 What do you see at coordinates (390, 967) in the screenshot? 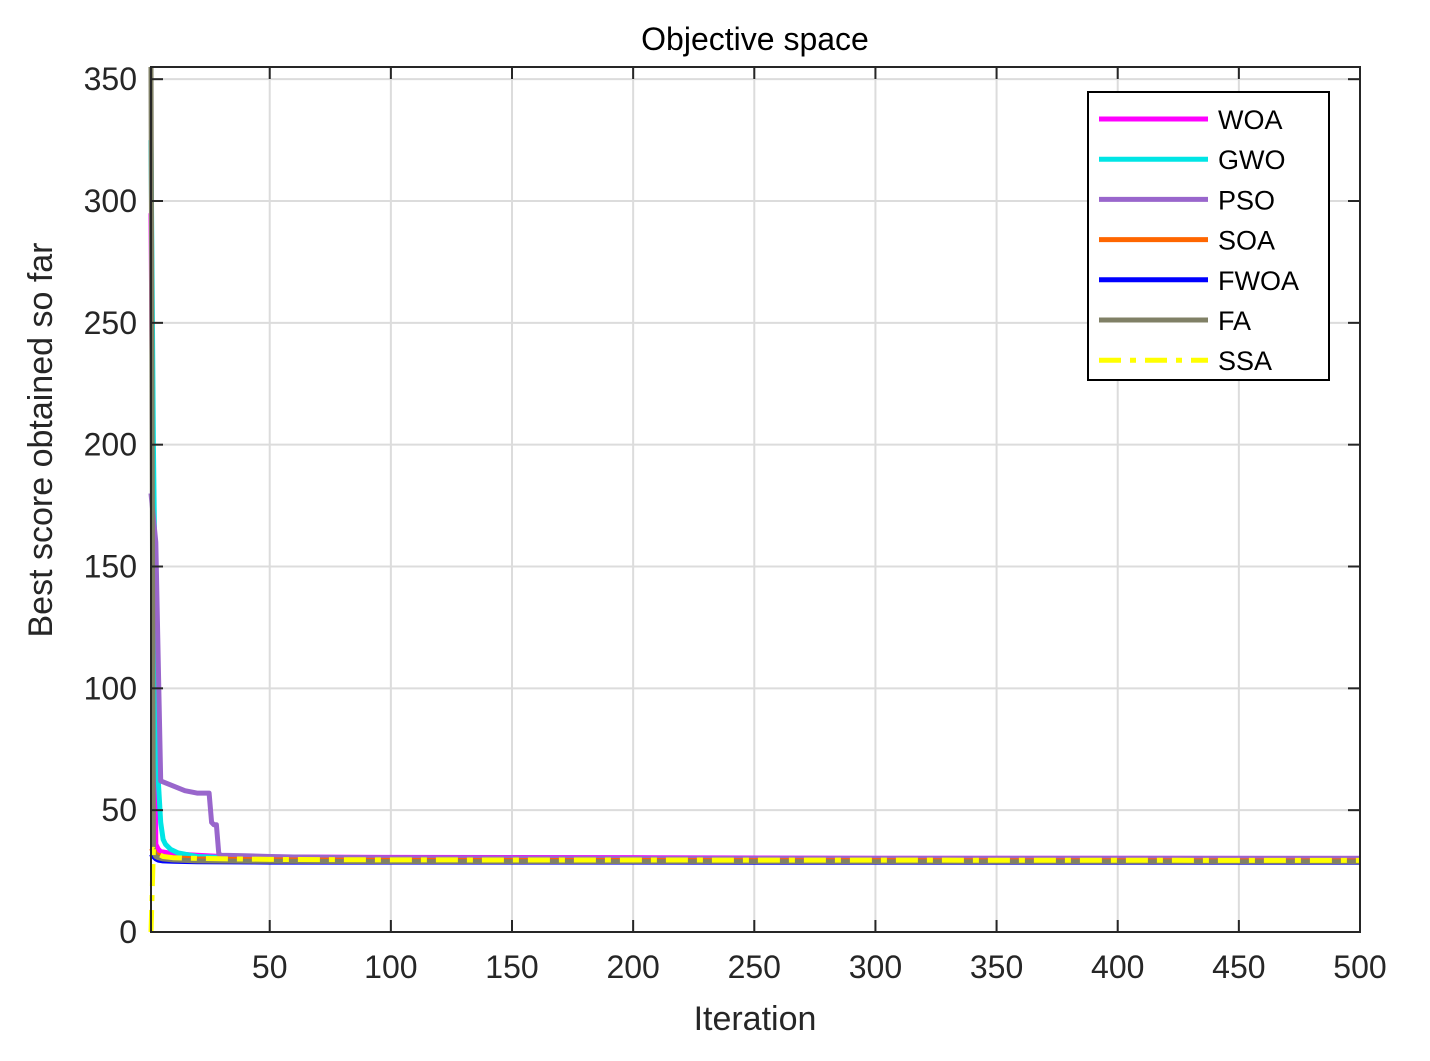
I see `x-tick-label: 100` at bounding box center [390, 967].